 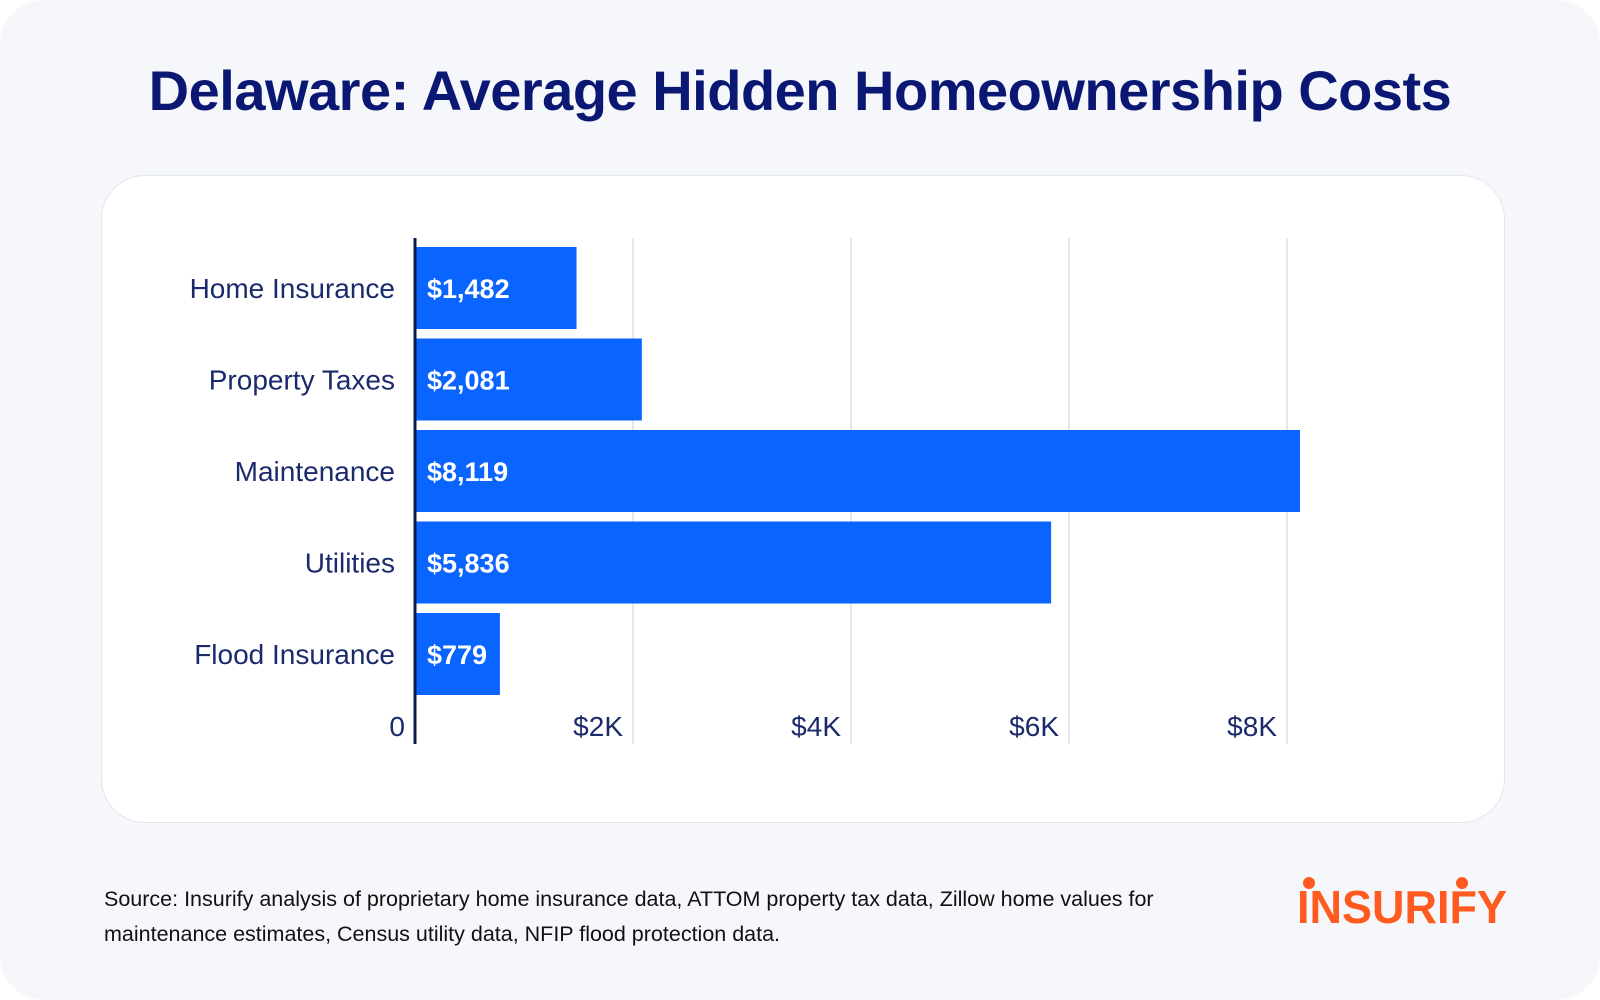 What do you see at coordinates (598, 726) in the screenshot?
I see `x-tick-label: $2K` at bounding box center [598, 726].